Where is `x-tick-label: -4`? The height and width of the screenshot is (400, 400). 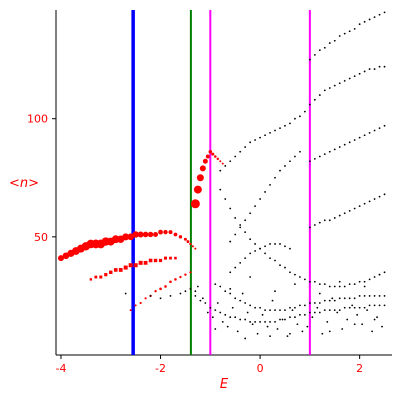
x-tick-label: -4 is located at coordinates (60, 368).